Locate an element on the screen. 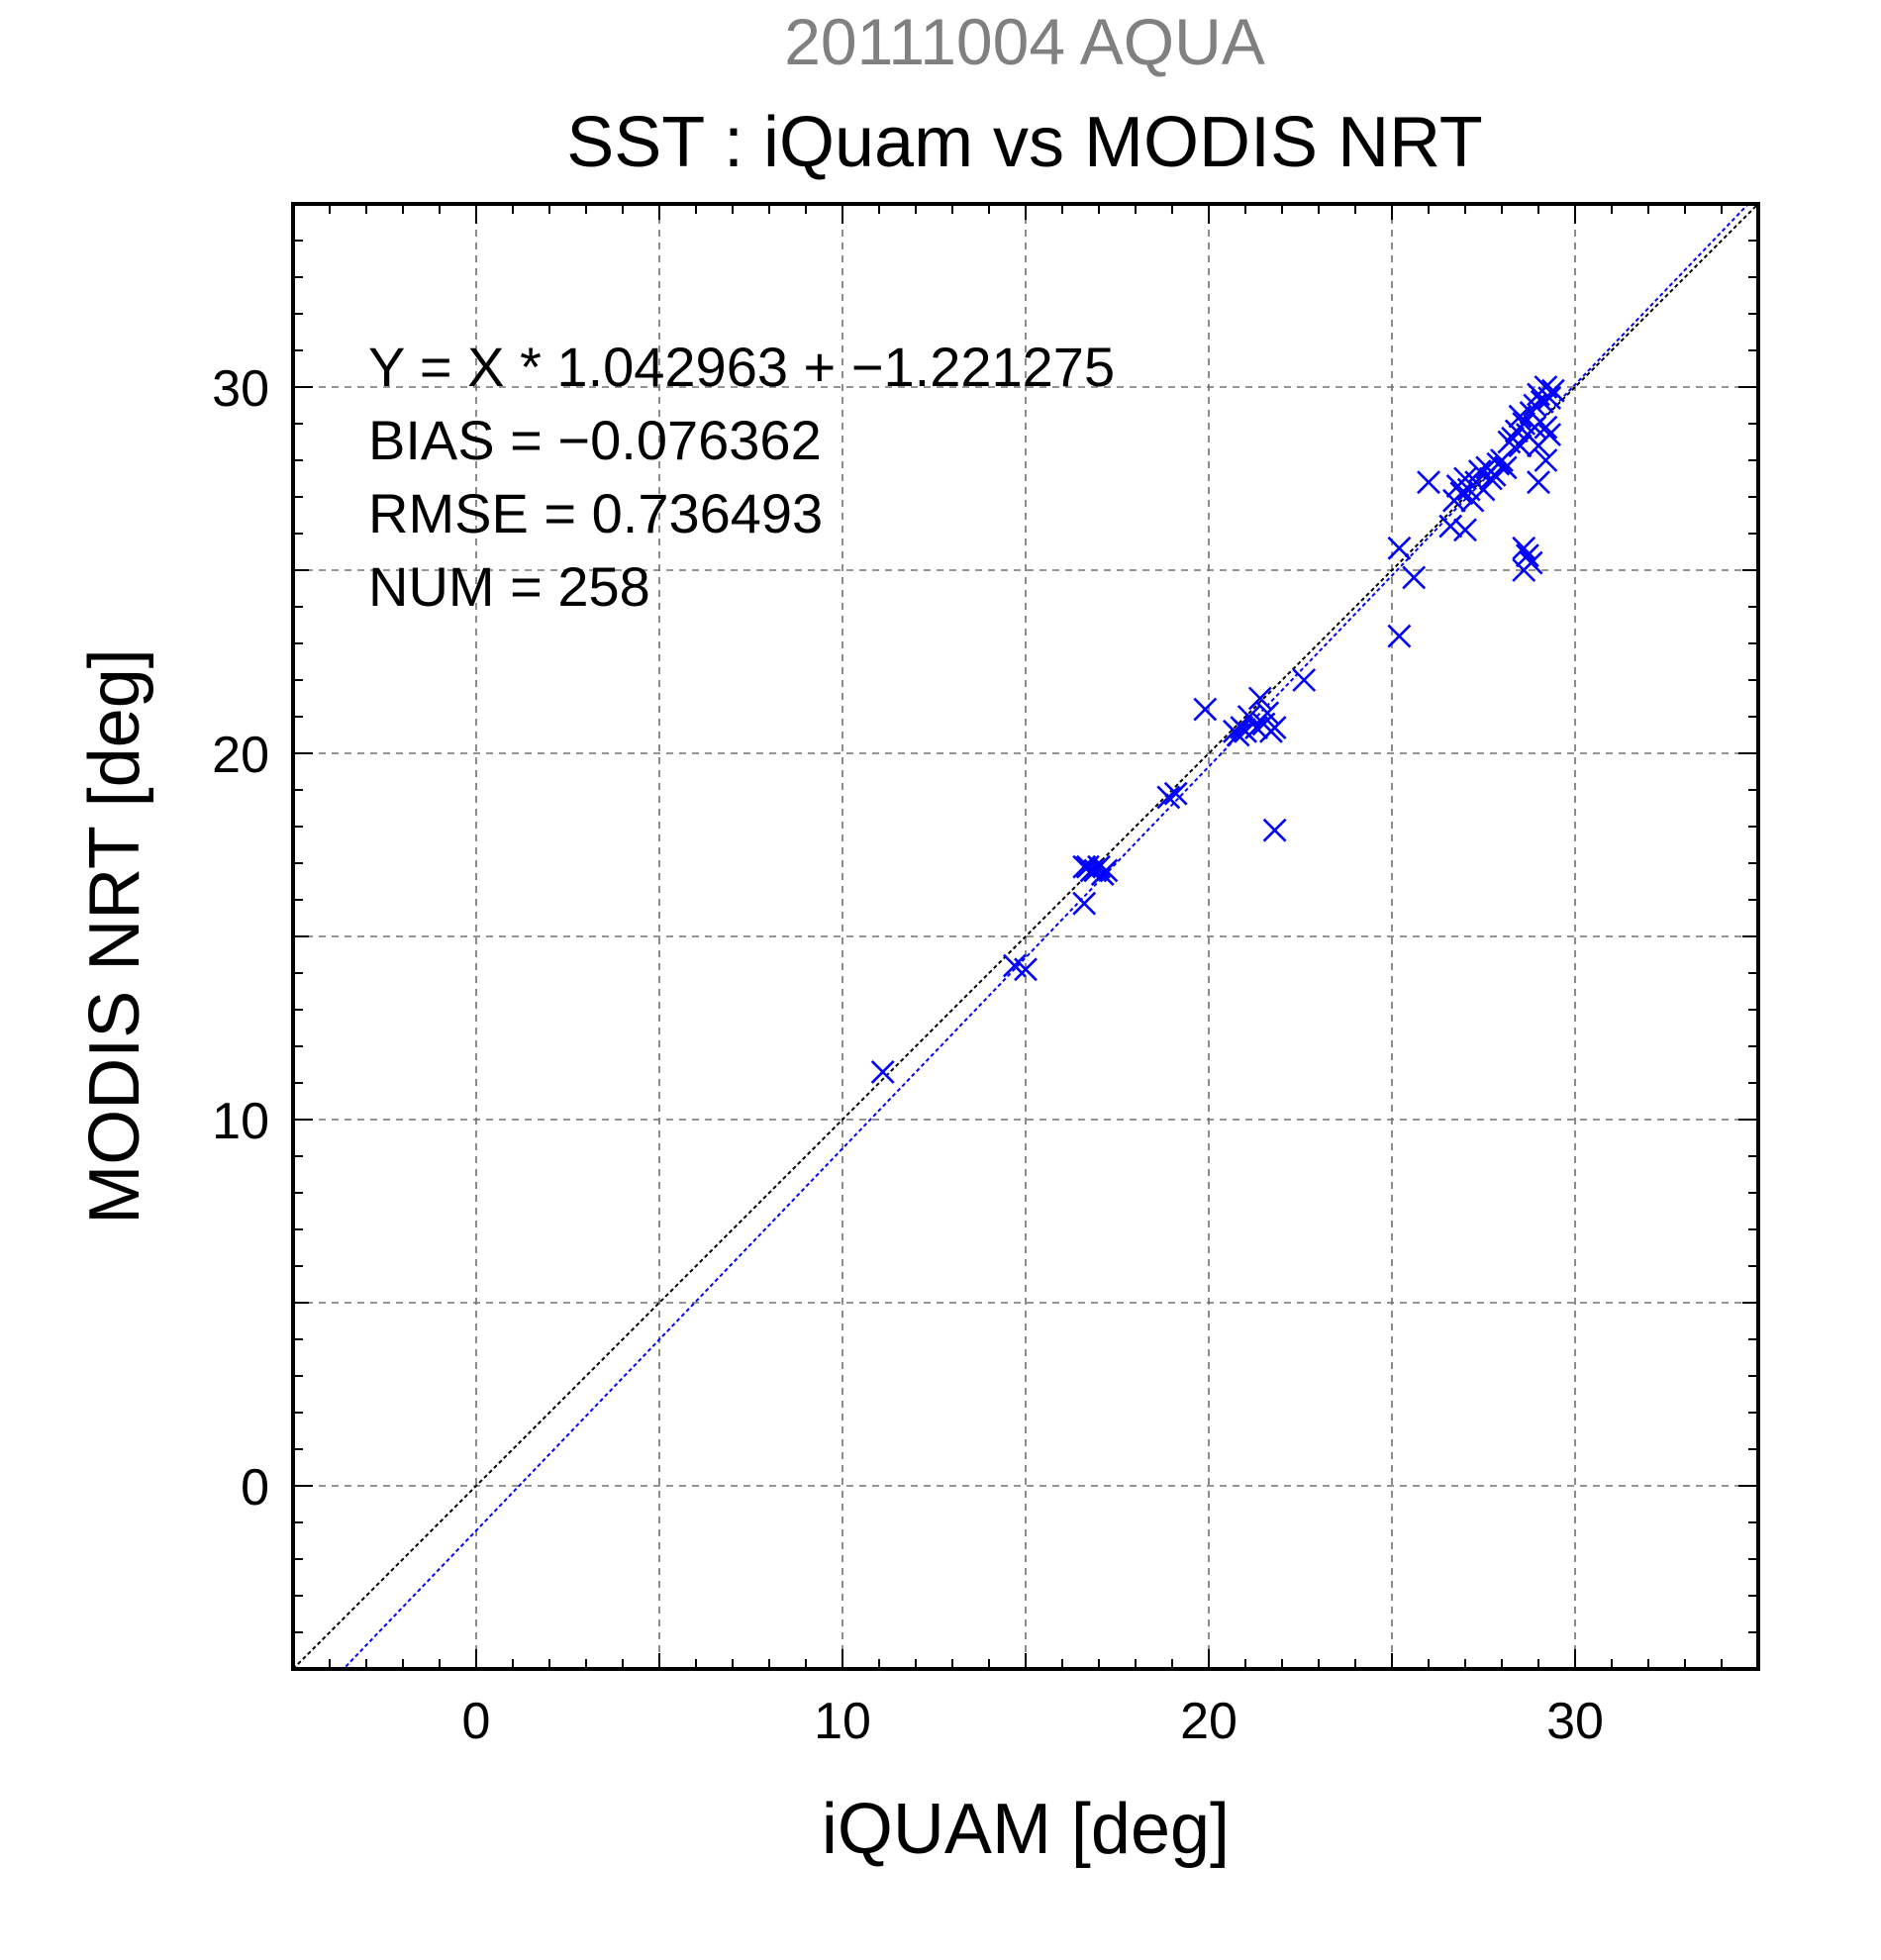 The height and width of the screenshot is (1960, 1881). data-points is located at coordinates (1217, 729).